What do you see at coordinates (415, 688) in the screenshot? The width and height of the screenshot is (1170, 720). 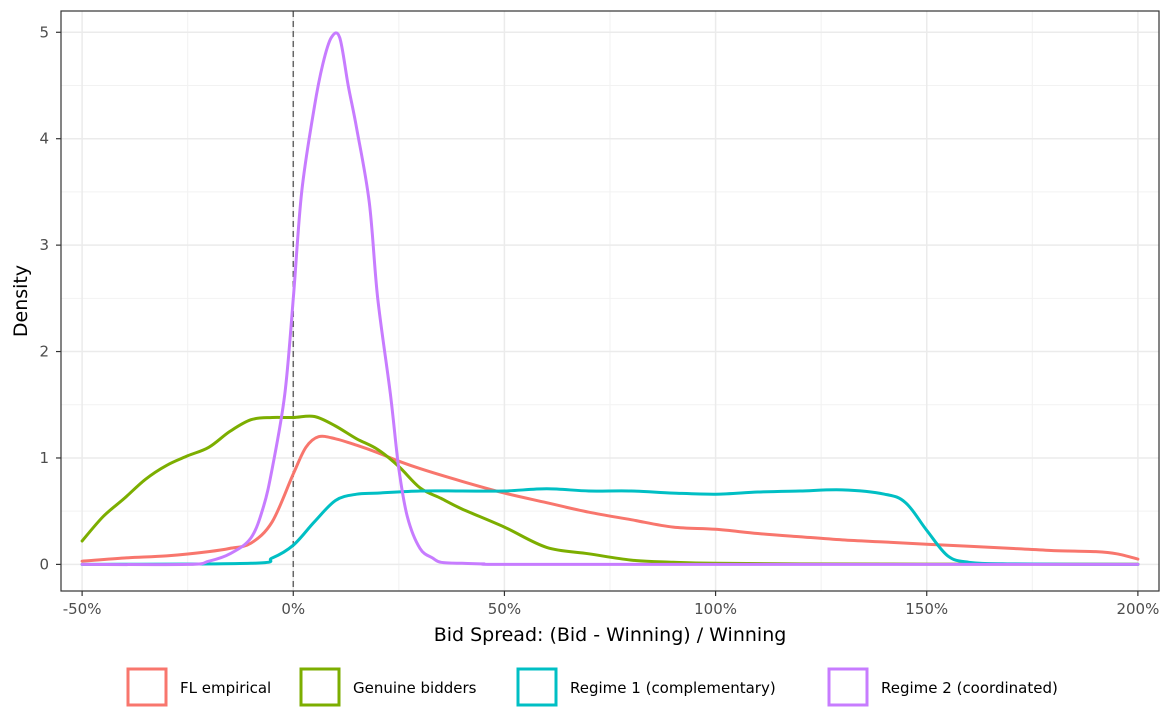 I see `legend-label: Genuine bidders` at bounding box center [415, 688].